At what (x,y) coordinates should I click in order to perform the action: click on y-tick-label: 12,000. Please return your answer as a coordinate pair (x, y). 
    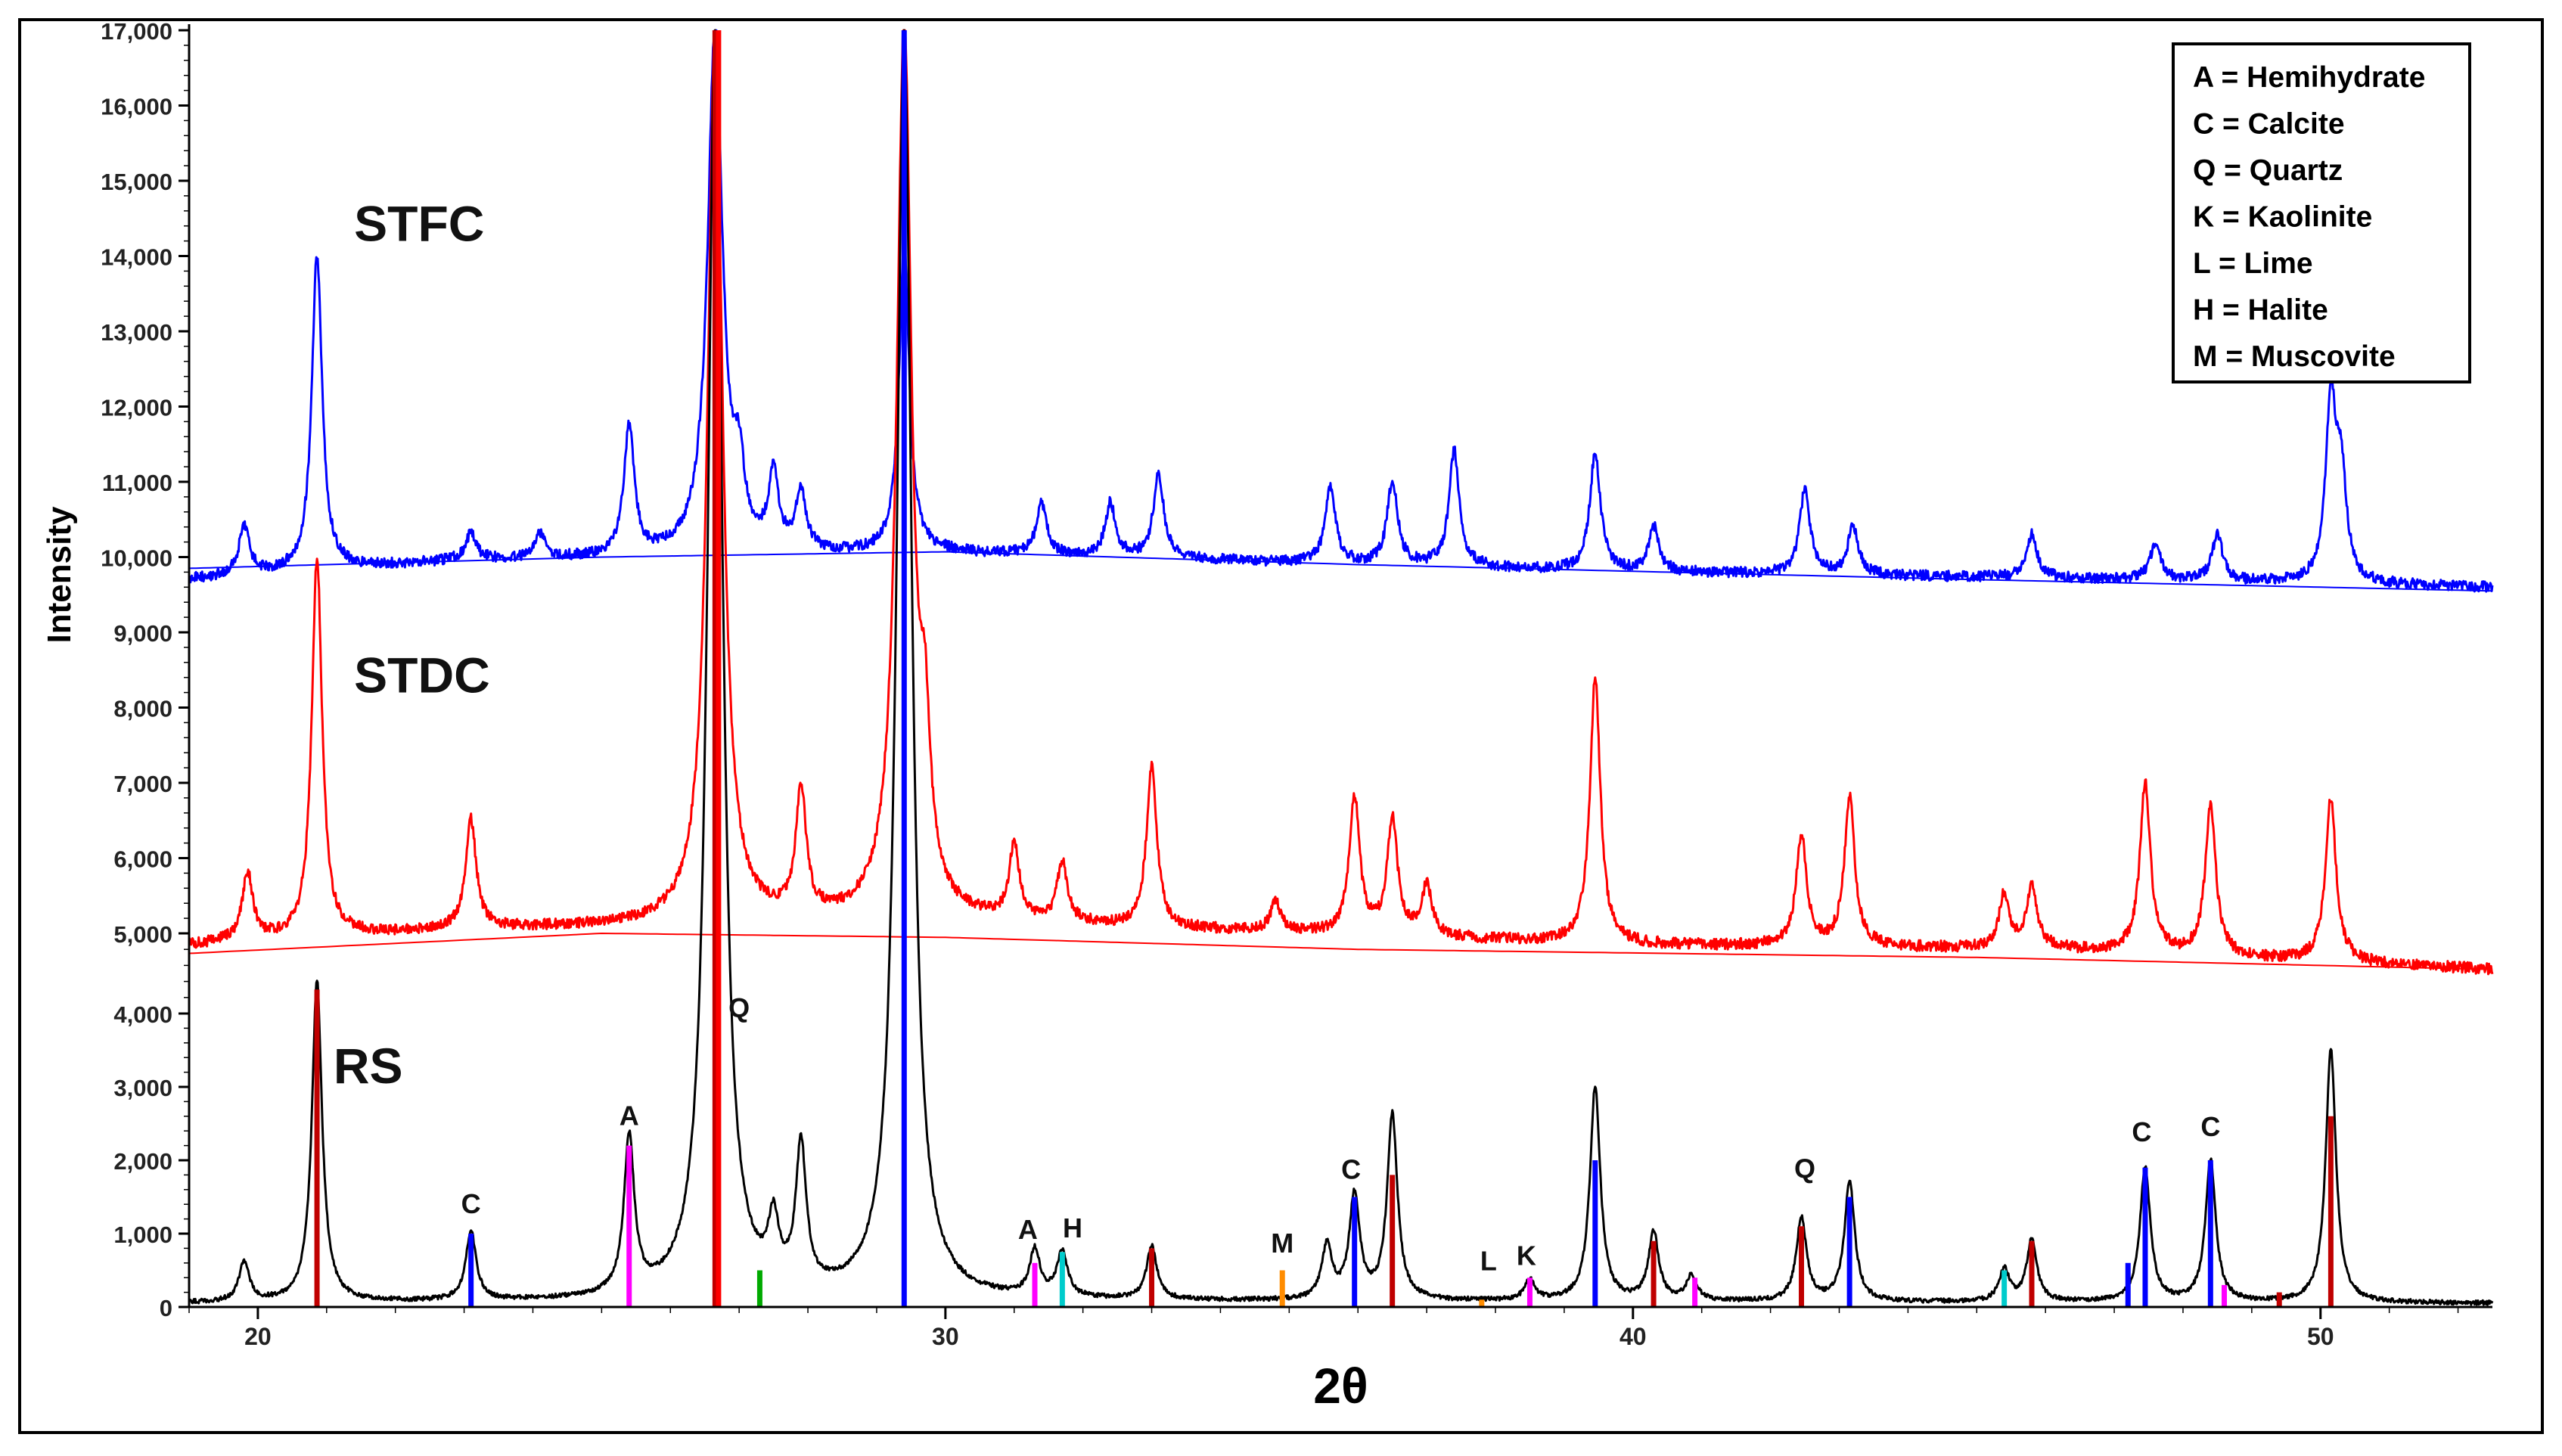
    Looking at the image, I should click on (136, 408).